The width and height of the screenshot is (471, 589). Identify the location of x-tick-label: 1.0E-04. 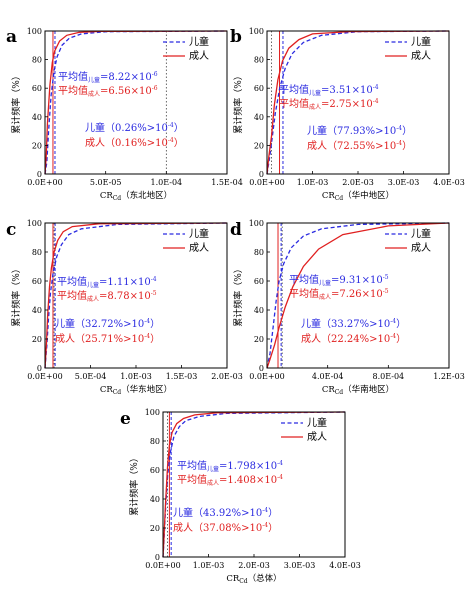
(167, 182).